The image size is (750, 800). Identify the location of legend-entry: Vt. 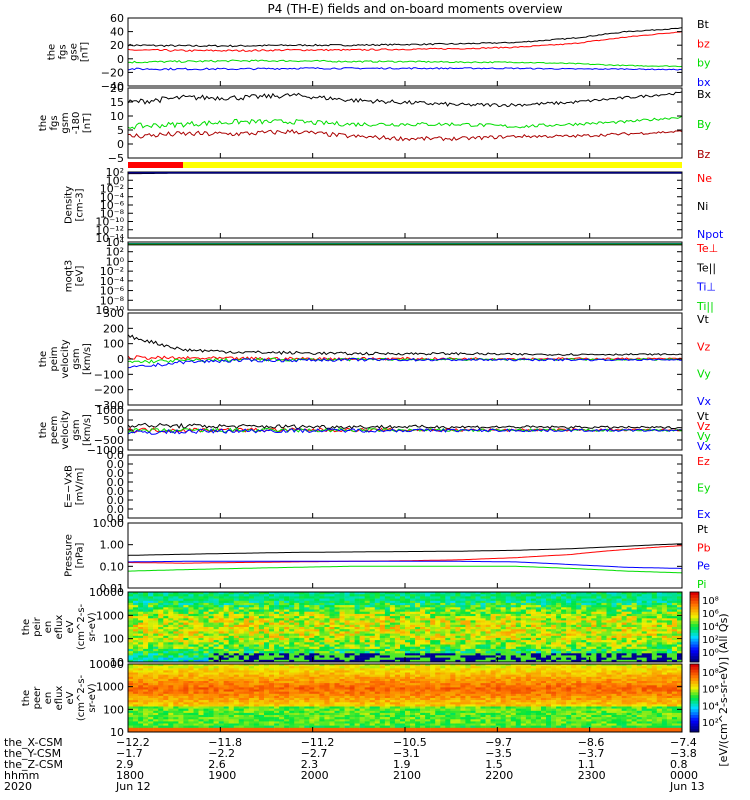
(703, 319).